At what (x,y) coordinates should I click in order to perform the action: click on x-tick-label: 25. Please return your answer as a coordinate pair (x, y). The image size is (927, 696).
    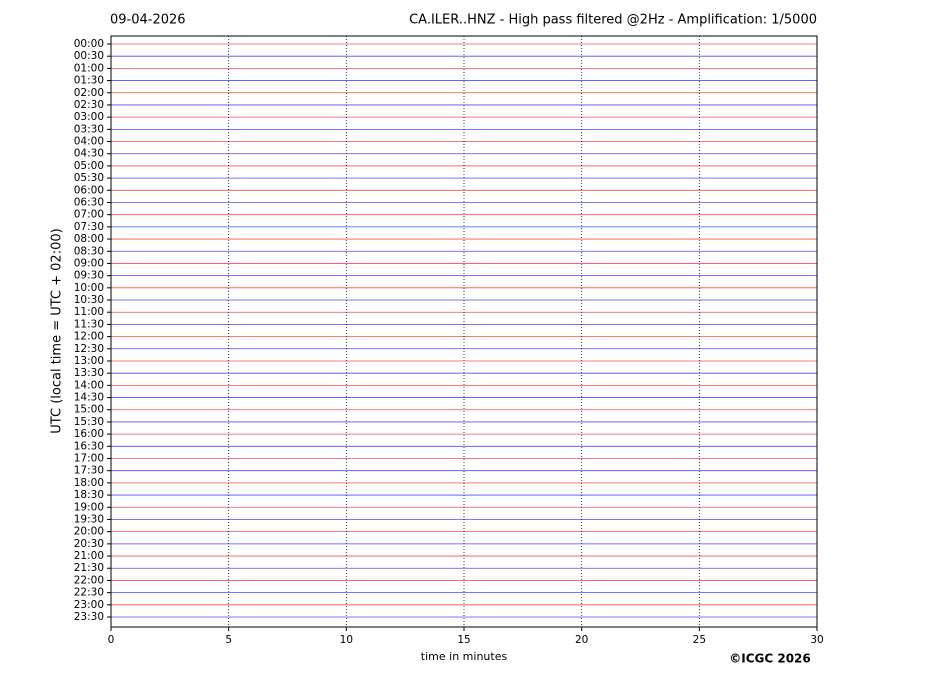
    Looking at the image, I should click on (699, 640).